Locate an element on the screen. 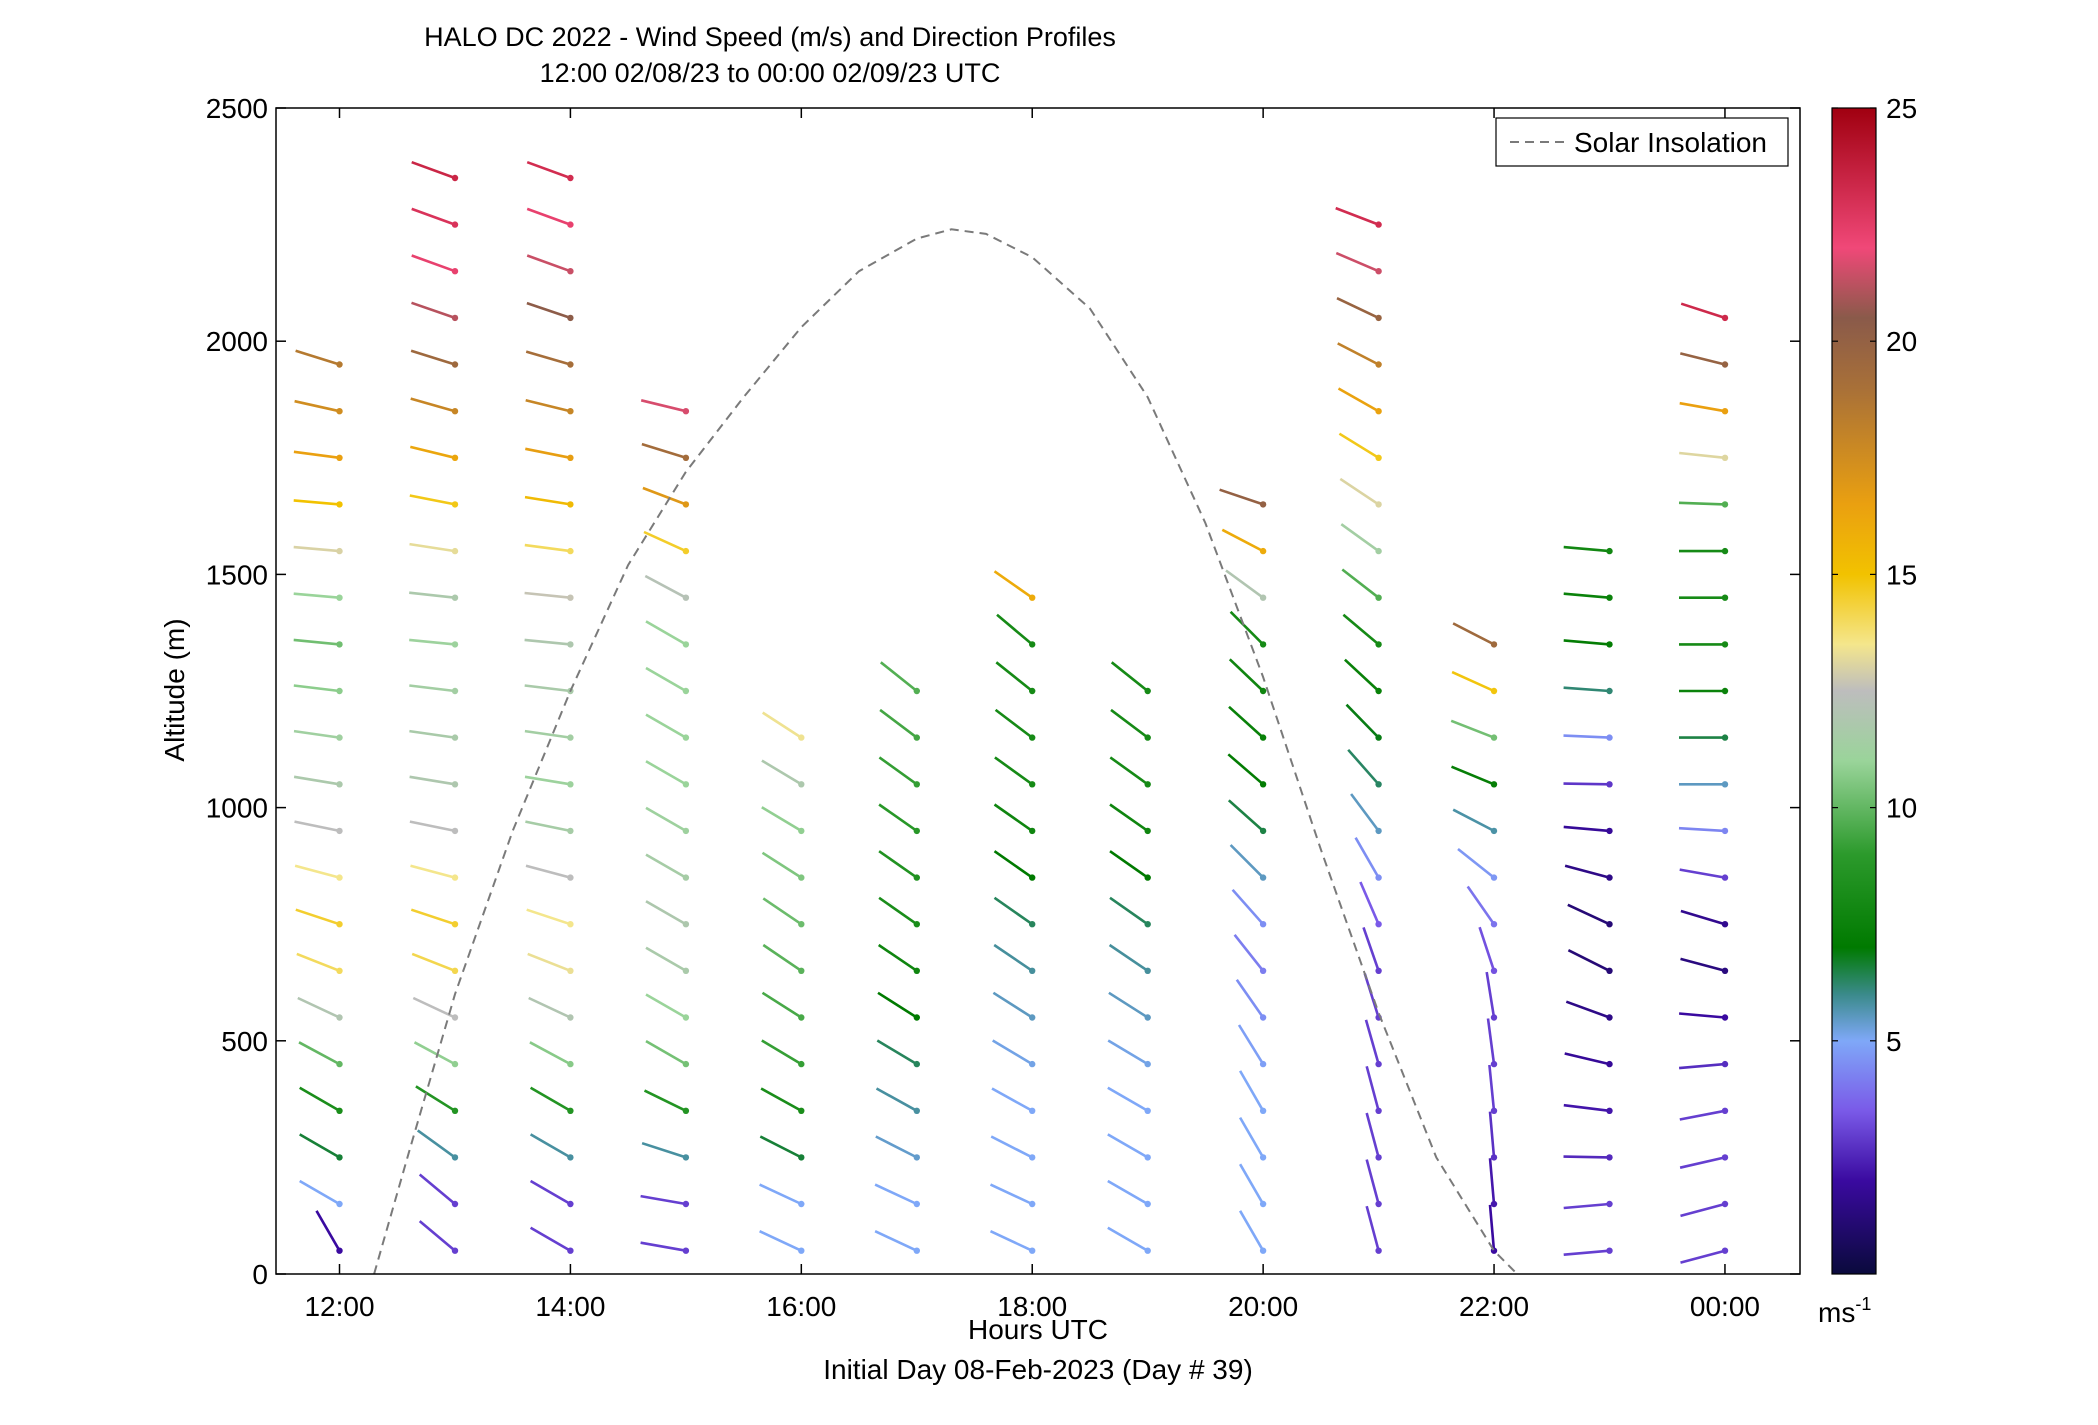 Image resolution: width=2098 pixels, height=1425 pixels. x-tick-label: 18:00 is located at coordinates (1032, 1306).